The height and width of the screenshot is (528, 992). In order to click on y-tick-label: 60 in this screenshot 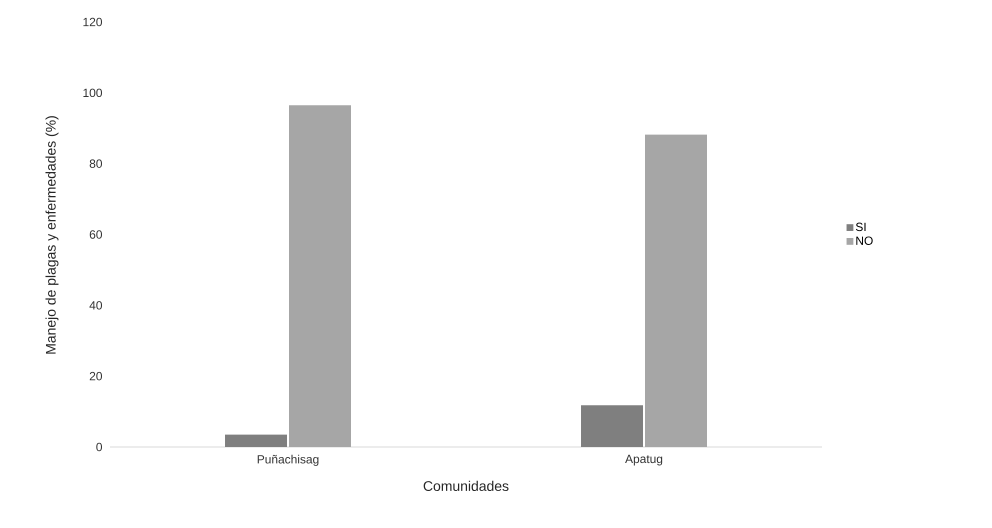, I will do `click(96, 234)`.